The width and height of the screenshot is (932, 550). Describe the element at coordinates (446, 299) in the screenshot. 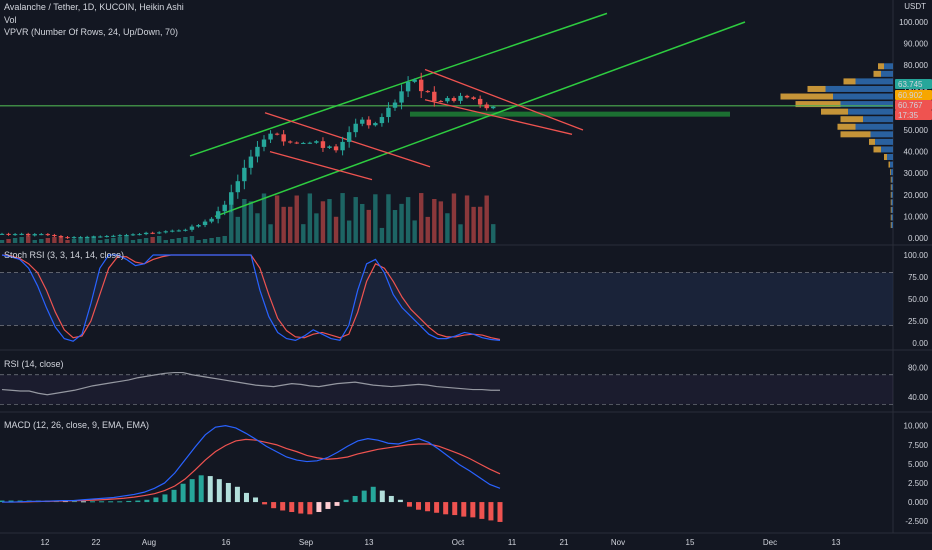

I see `stoch-band` at that location.